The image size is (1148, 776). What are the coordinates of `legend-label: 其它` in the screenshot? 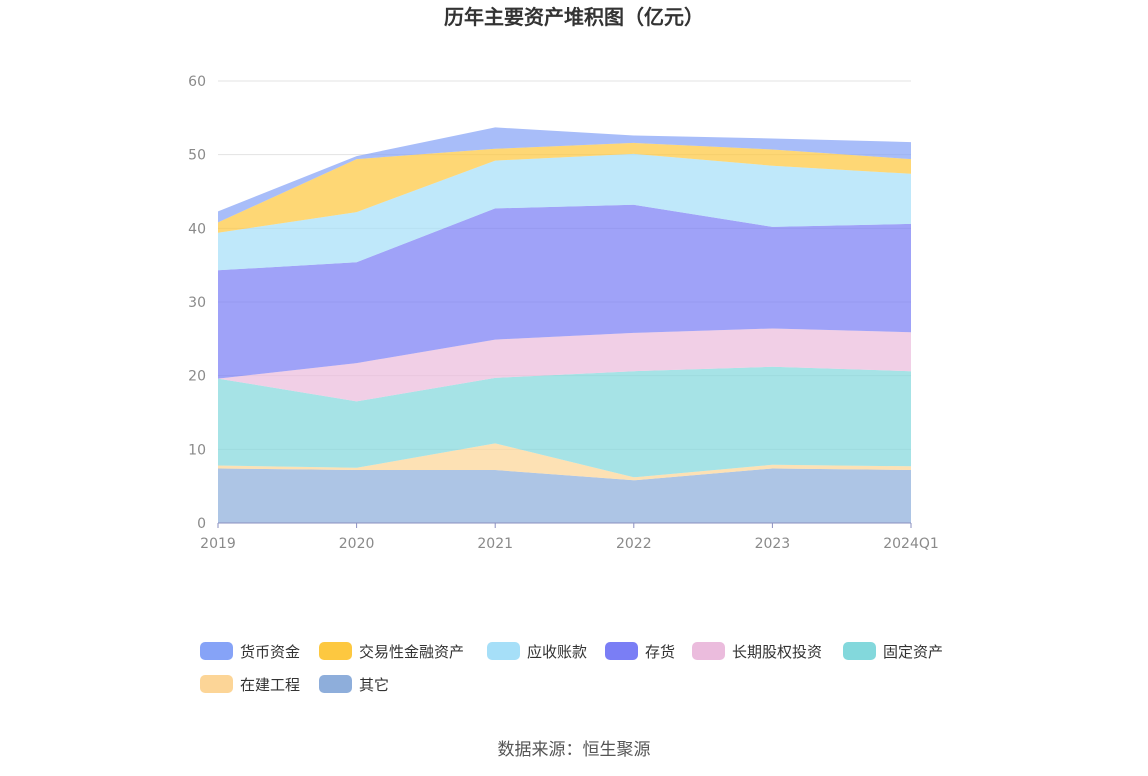 It's located at (374, 685).